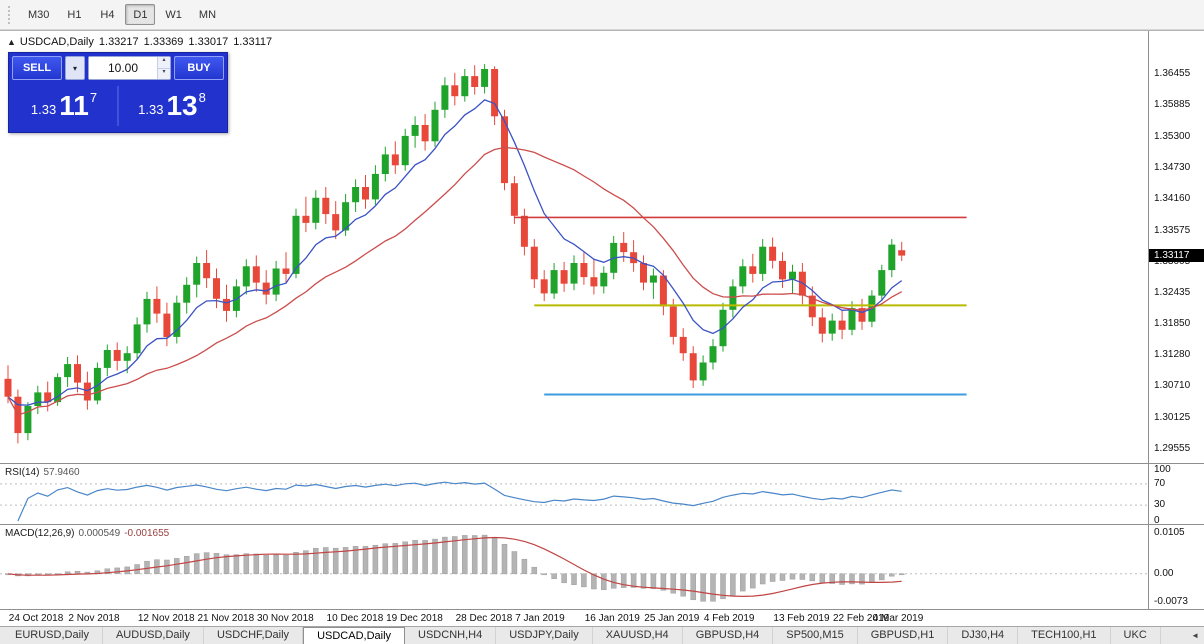 The image size is (1204, 644). What do you see at coordinates (1172, 386) in the screenshot?
I see `price-tick-label: 1.30710` at bounding box center [1172, 386].